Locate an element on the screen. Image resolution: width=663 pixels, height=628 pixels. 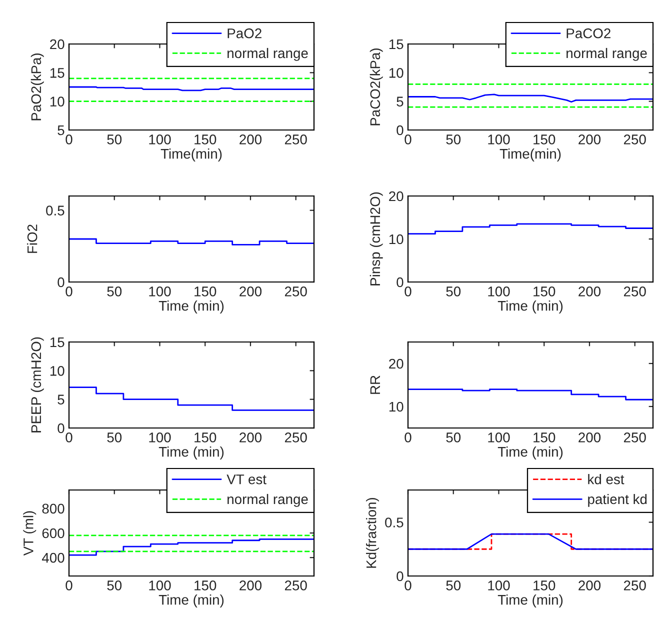
y-axis-title: PEEP (cmH2O) is located at coordinates (37, 384).